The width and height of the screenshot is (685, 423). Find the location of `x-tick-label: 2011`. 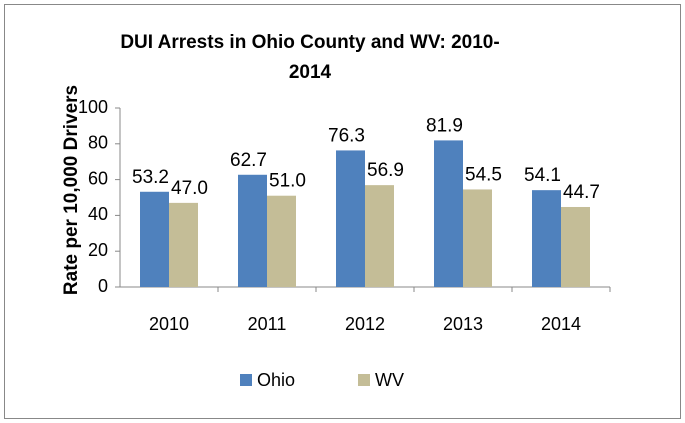

x-tick-label: 2011 is located at coordinates (267, 324).